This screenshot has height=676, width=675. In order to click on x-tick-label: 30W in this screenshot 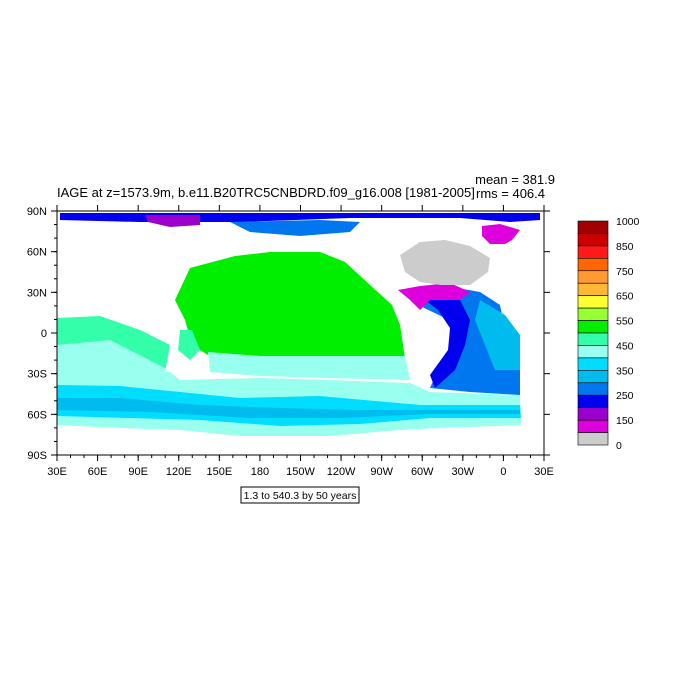, I will do `click(463, 472)`.